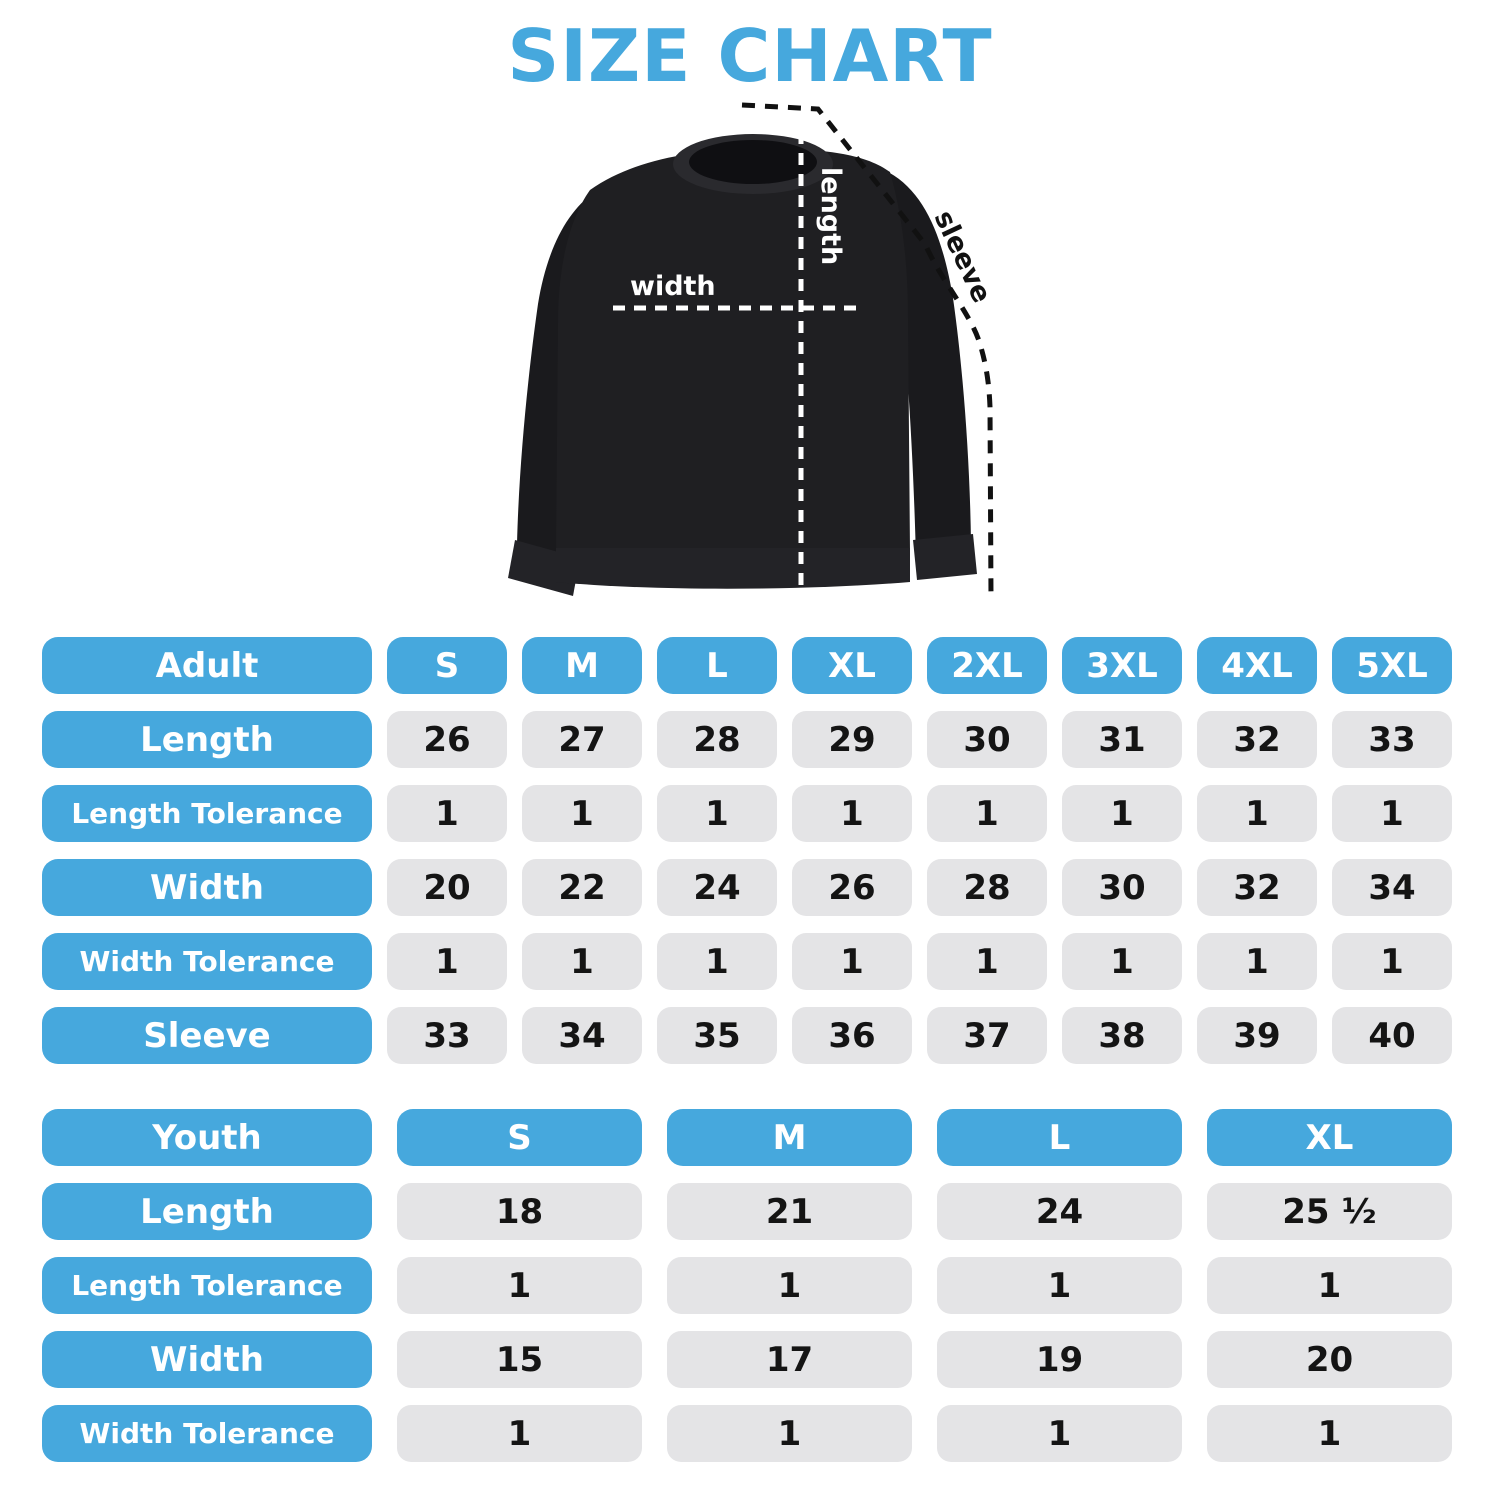 This screenshot has width=1500, height=1500. I want to click on size-header-cell: 2XL, so click(987, 665).